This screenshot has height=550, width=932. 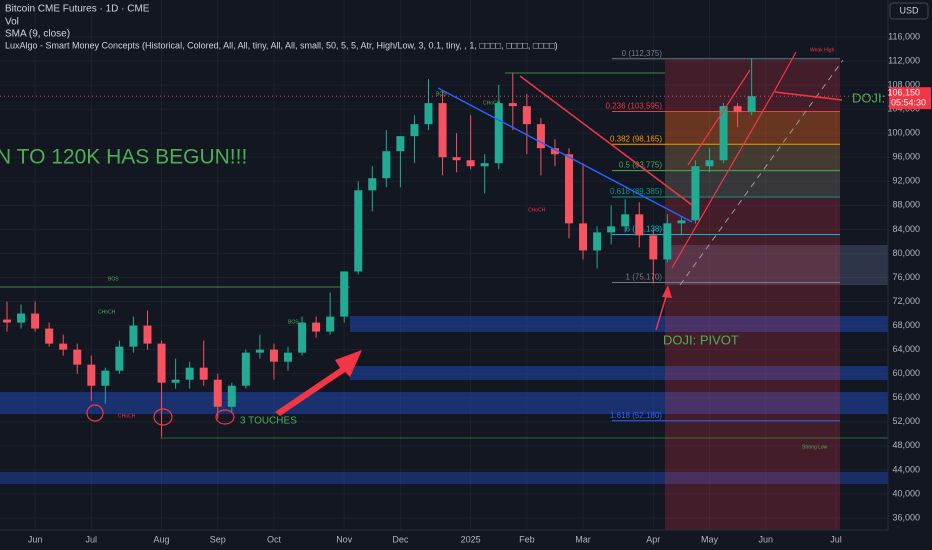 What do you see at coordinates (906, 349) in the screenshot?
I see `y-tick-label: 64,000` at bounding box center [906, 349].